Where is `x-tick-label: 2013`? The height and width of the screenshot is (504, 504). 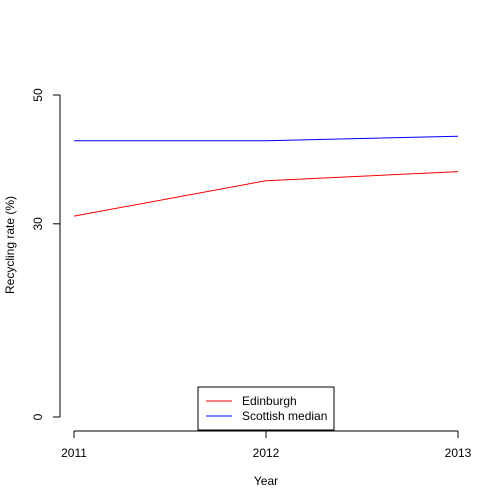
x-tick-label: 2013 is located at coordinates (458, 453).